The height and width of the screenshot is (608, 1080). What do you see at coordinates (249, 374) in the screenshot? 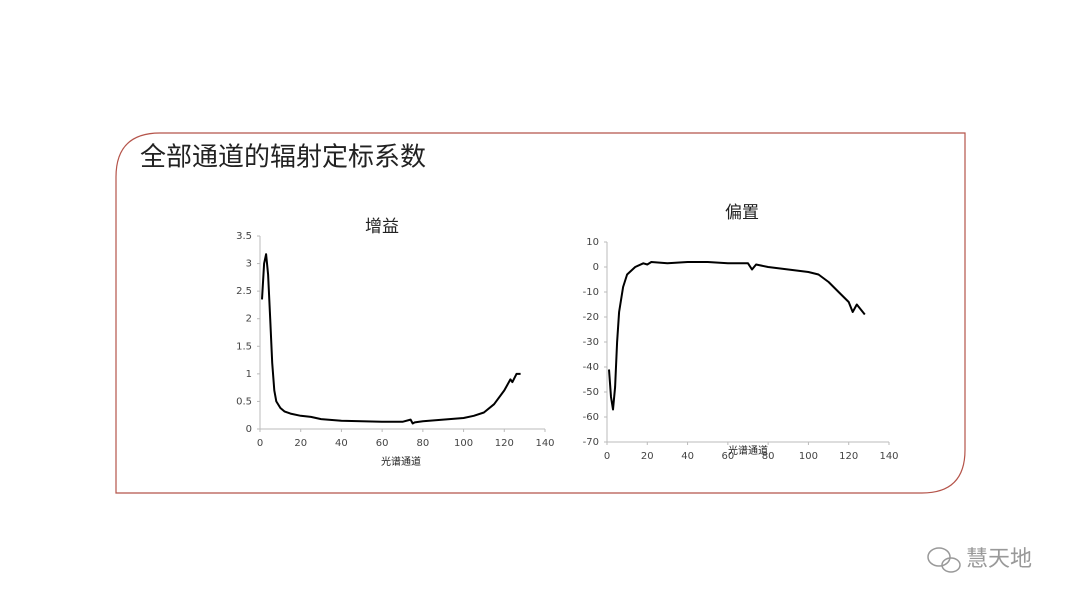
I see `y-tick-label: 1` at bounding box center [249, 374].